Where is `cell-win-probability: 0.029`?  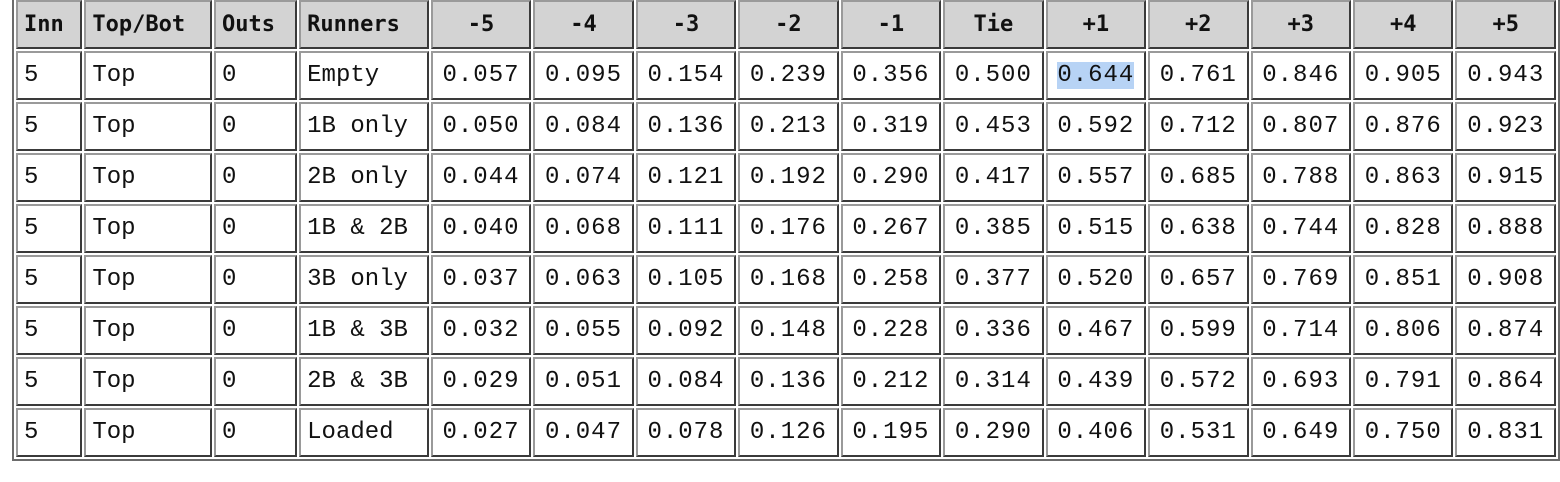
cell-win-probability: 0.029 is located at coordinates (481, 381).